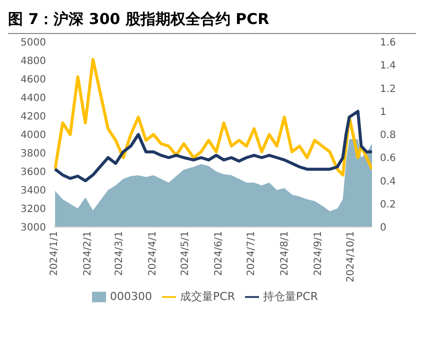  Describe the element at coordinates (388, 182) in the screenshot. I see `y2-tick-label: 0.4` at that location.